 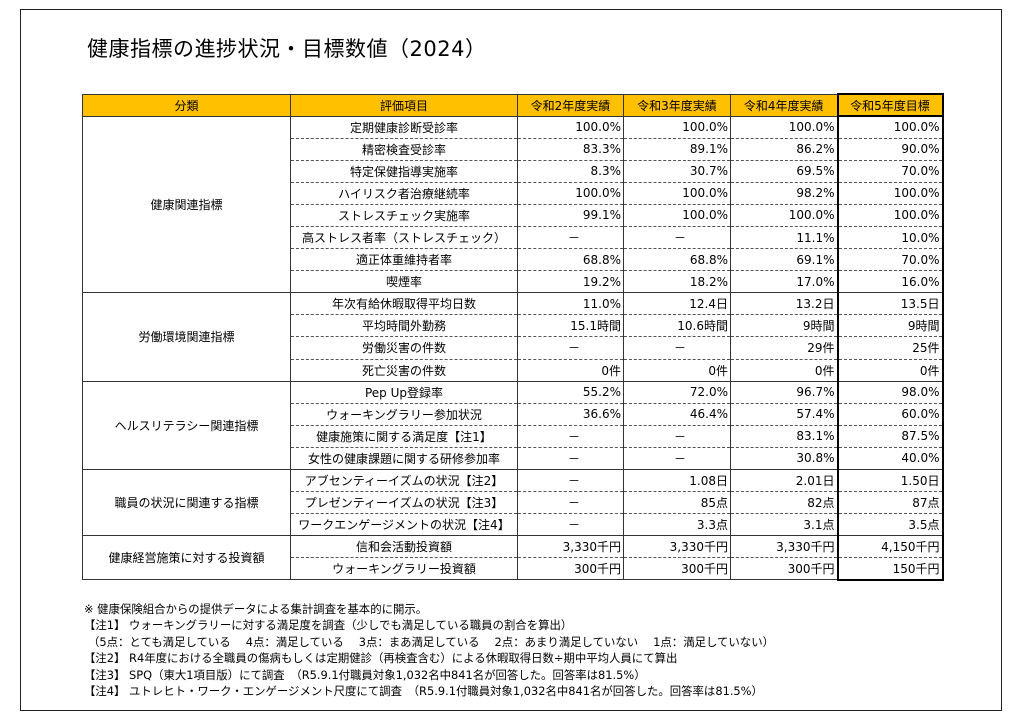 I want to click on actual-value-cell: 9時間, so click(x=784, y=326).